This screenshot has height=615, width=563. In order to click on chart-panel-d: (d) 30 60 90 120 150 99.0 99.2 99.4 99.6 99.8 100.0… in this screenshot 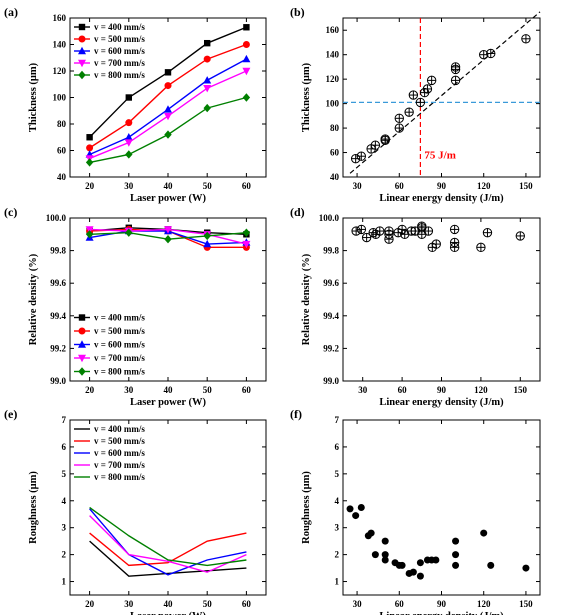, I will do `click(415, 306)`.